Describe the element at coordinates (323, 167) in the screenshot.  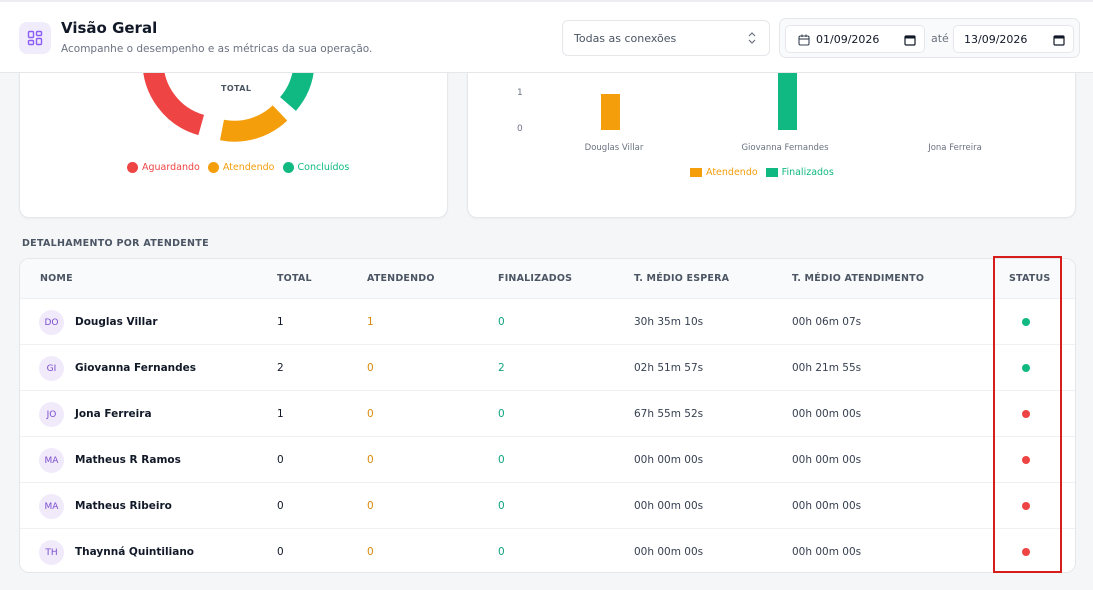
I see `legend-label: Concluídos` at that location.